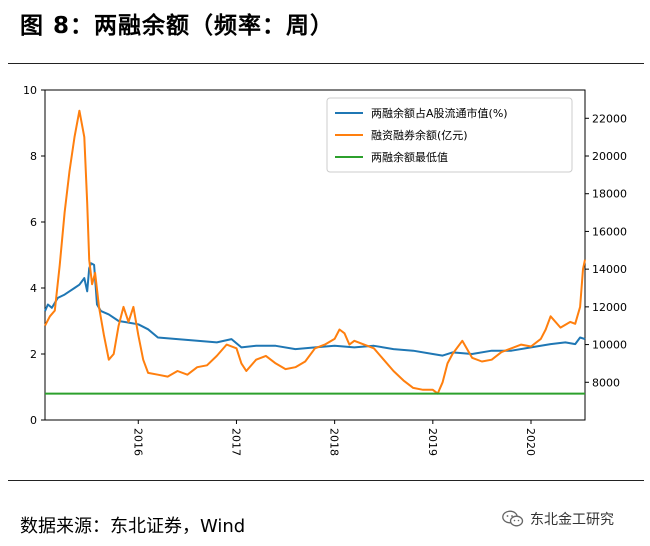  What do you see at coordinates (235, 442) in the screenshot?
I see `x-tick-label: 2017` at bounding box center [235, 442].